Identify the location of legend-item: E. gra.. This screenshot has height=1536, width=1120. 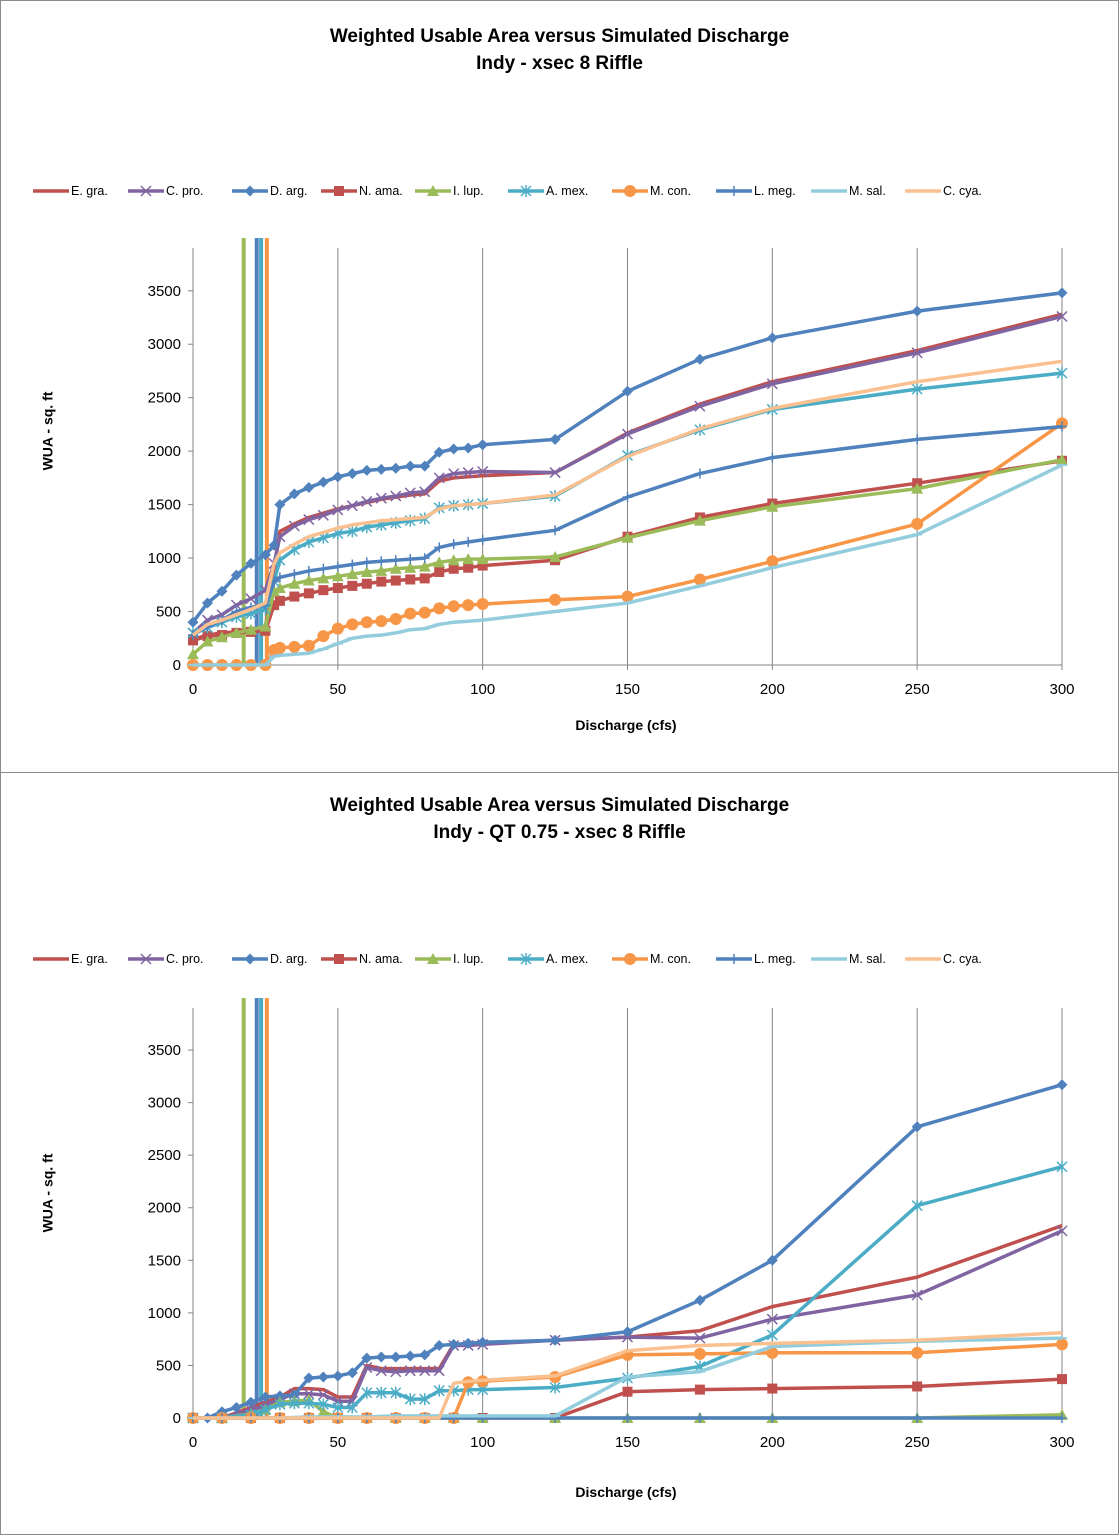
(69, 191).